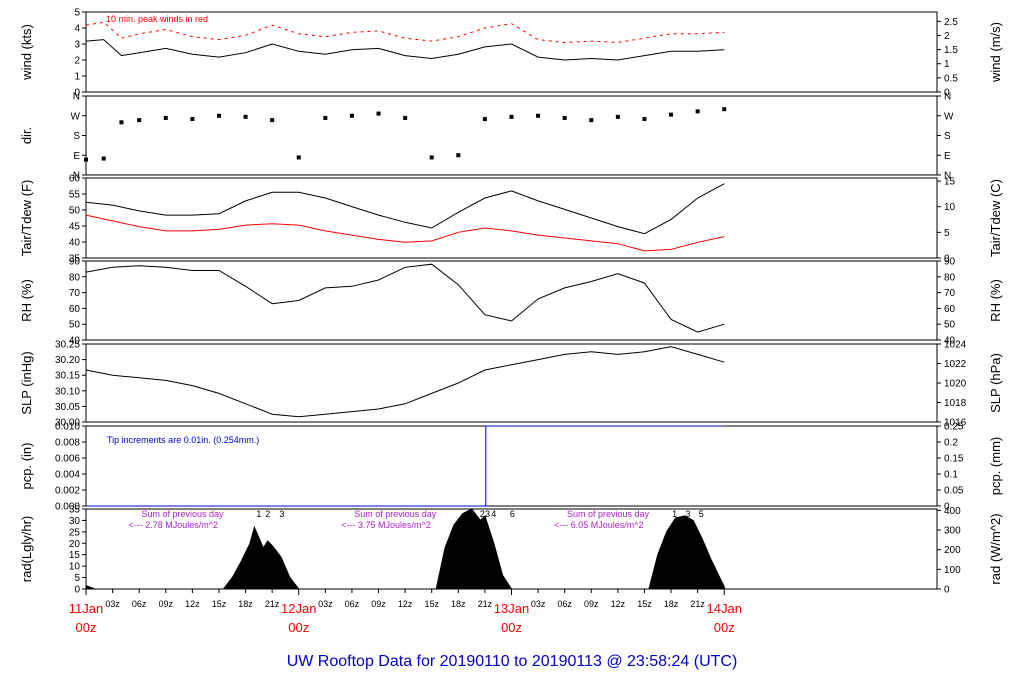 Image resolution: width=1024 pixels, height=700 pixels. What do you see at coordinates (951, 50) in the screenshot?
I see `y-tick-label-right-wind: 1.5` at bounding box center [951, 50].